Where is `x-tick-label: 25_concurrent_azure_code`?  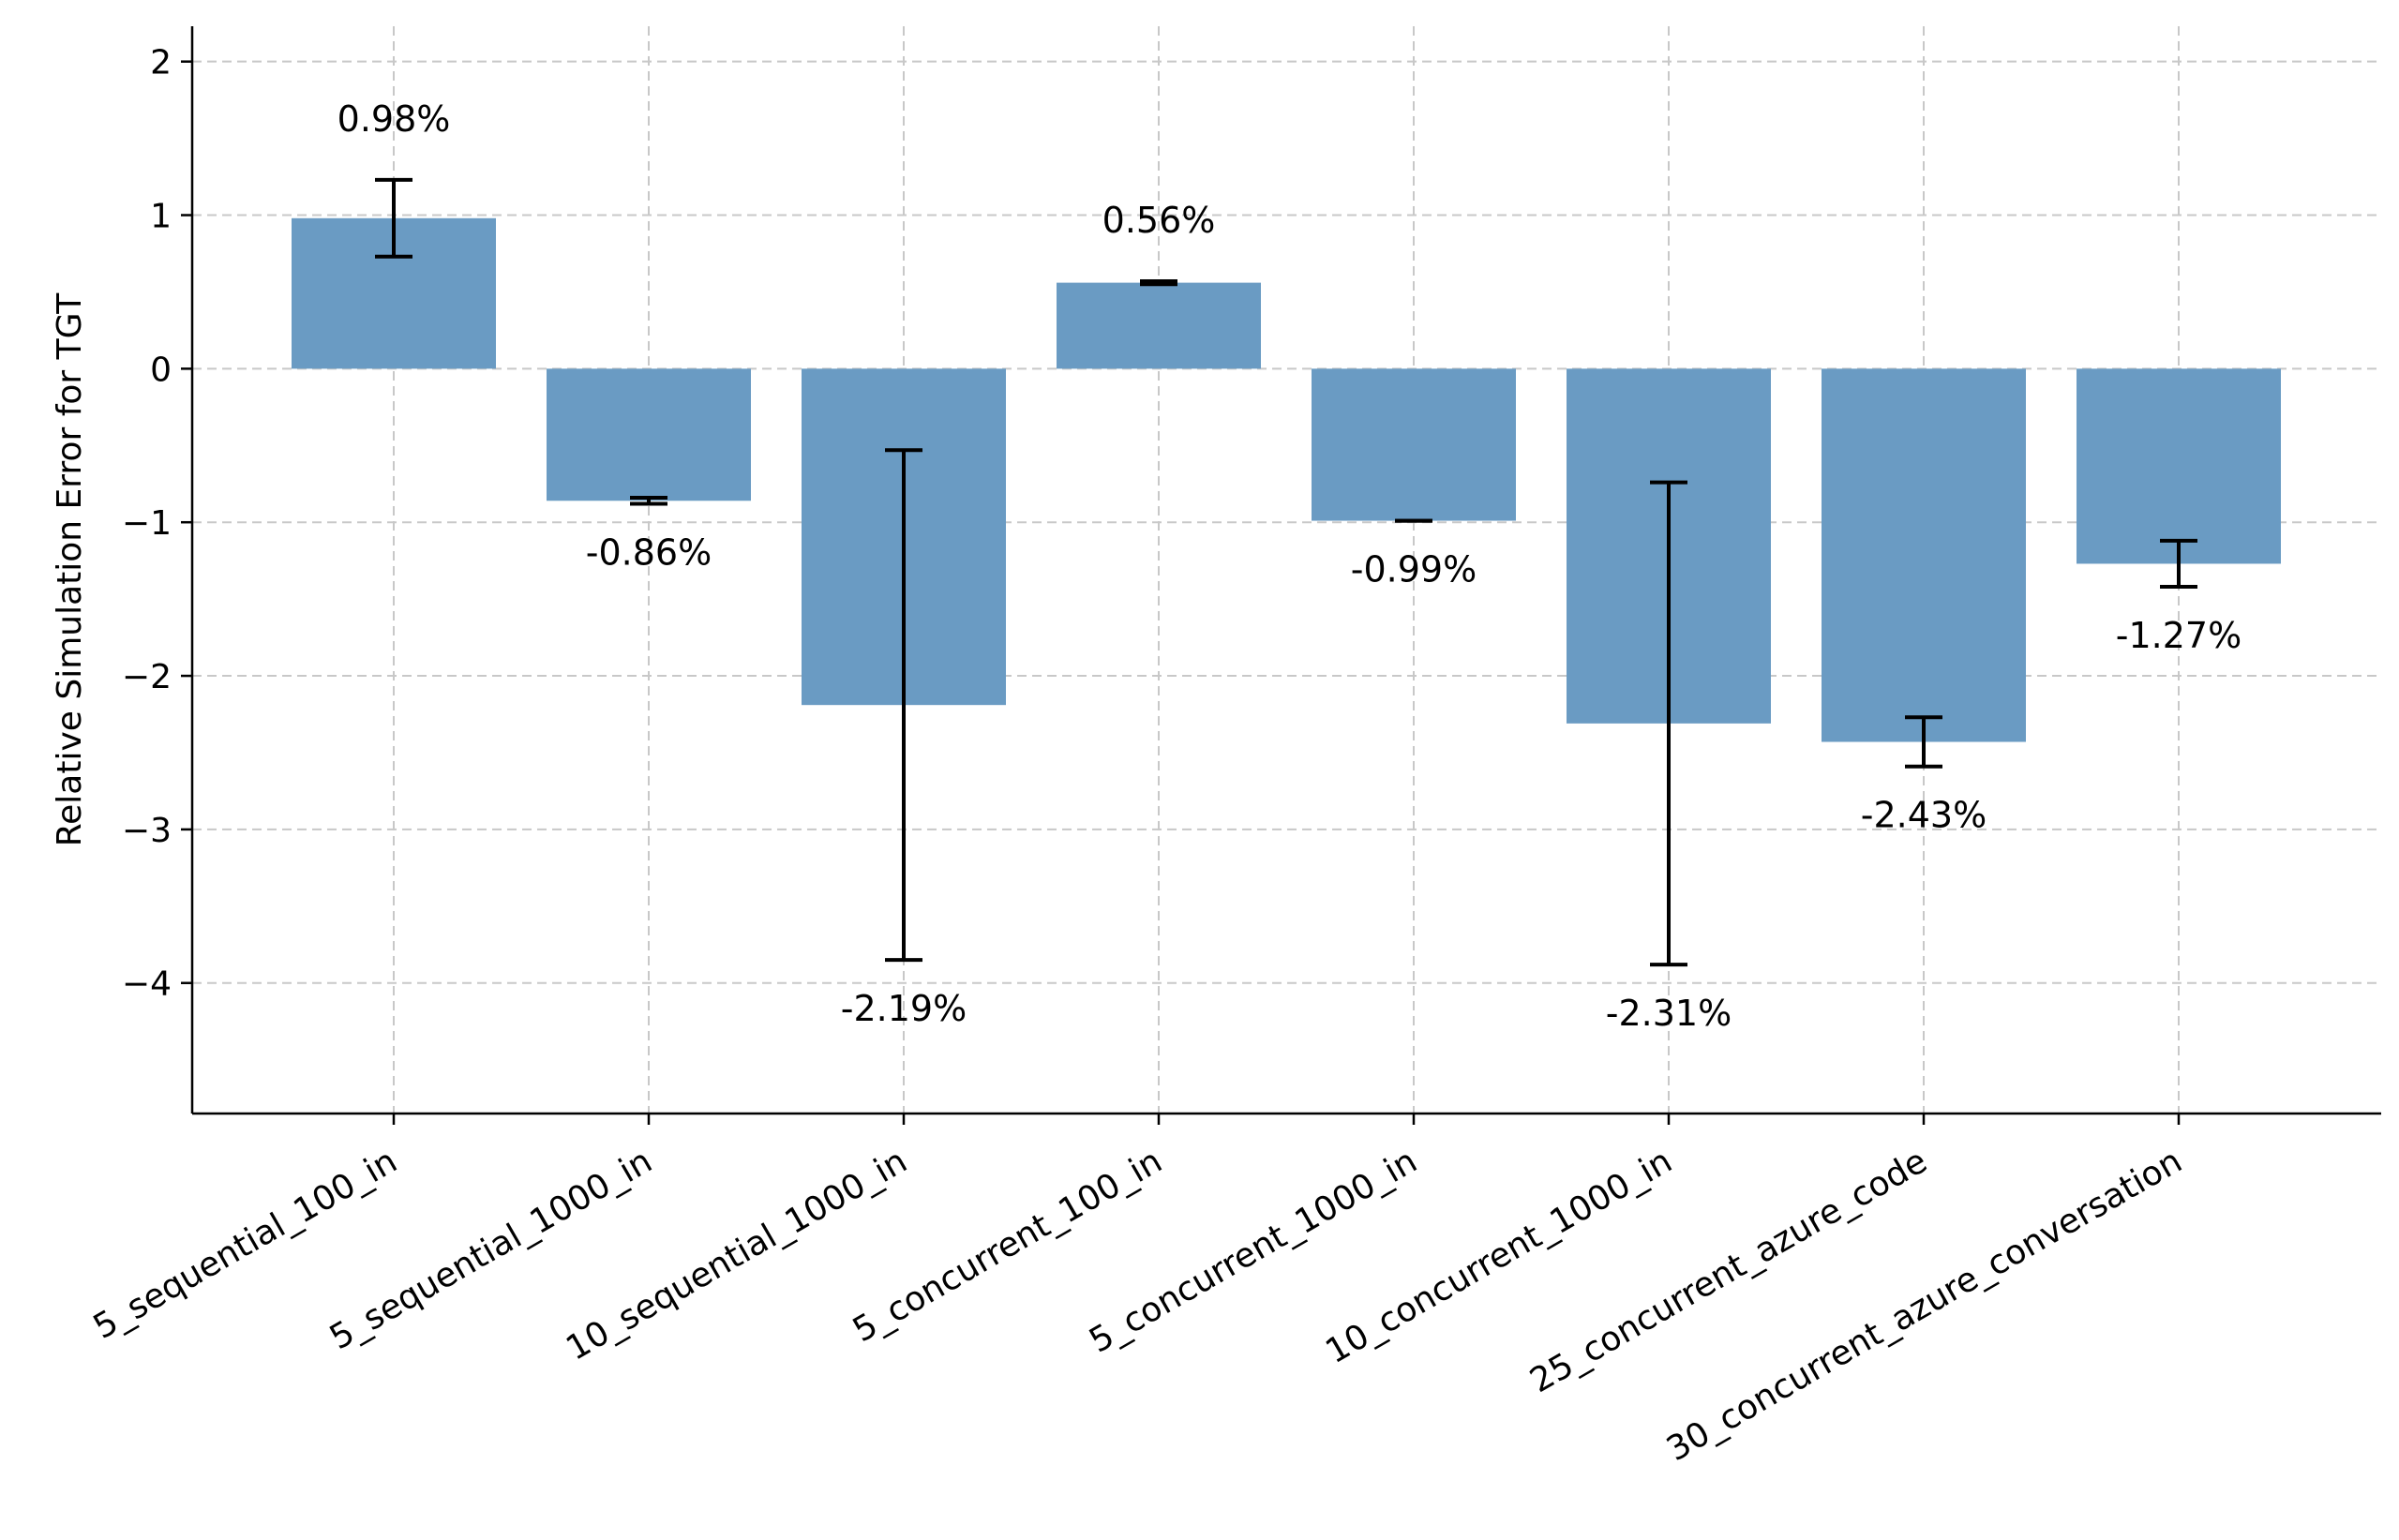
x-tick-label: 25_concurrent_azure_code is located at coordinates (1728, 1271).